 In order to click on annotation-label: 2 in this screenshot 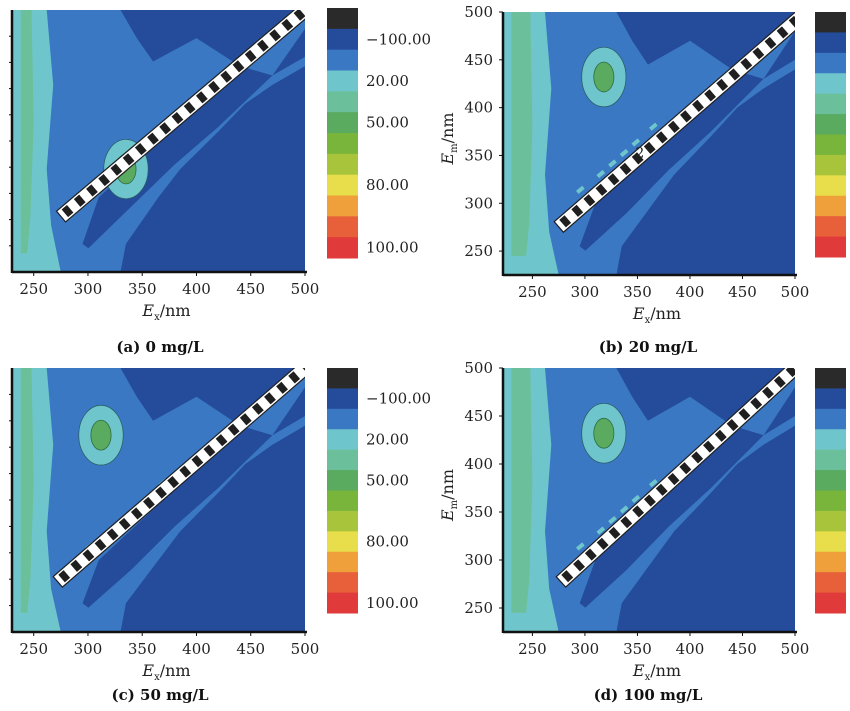, I will do `click(639, 153)`.